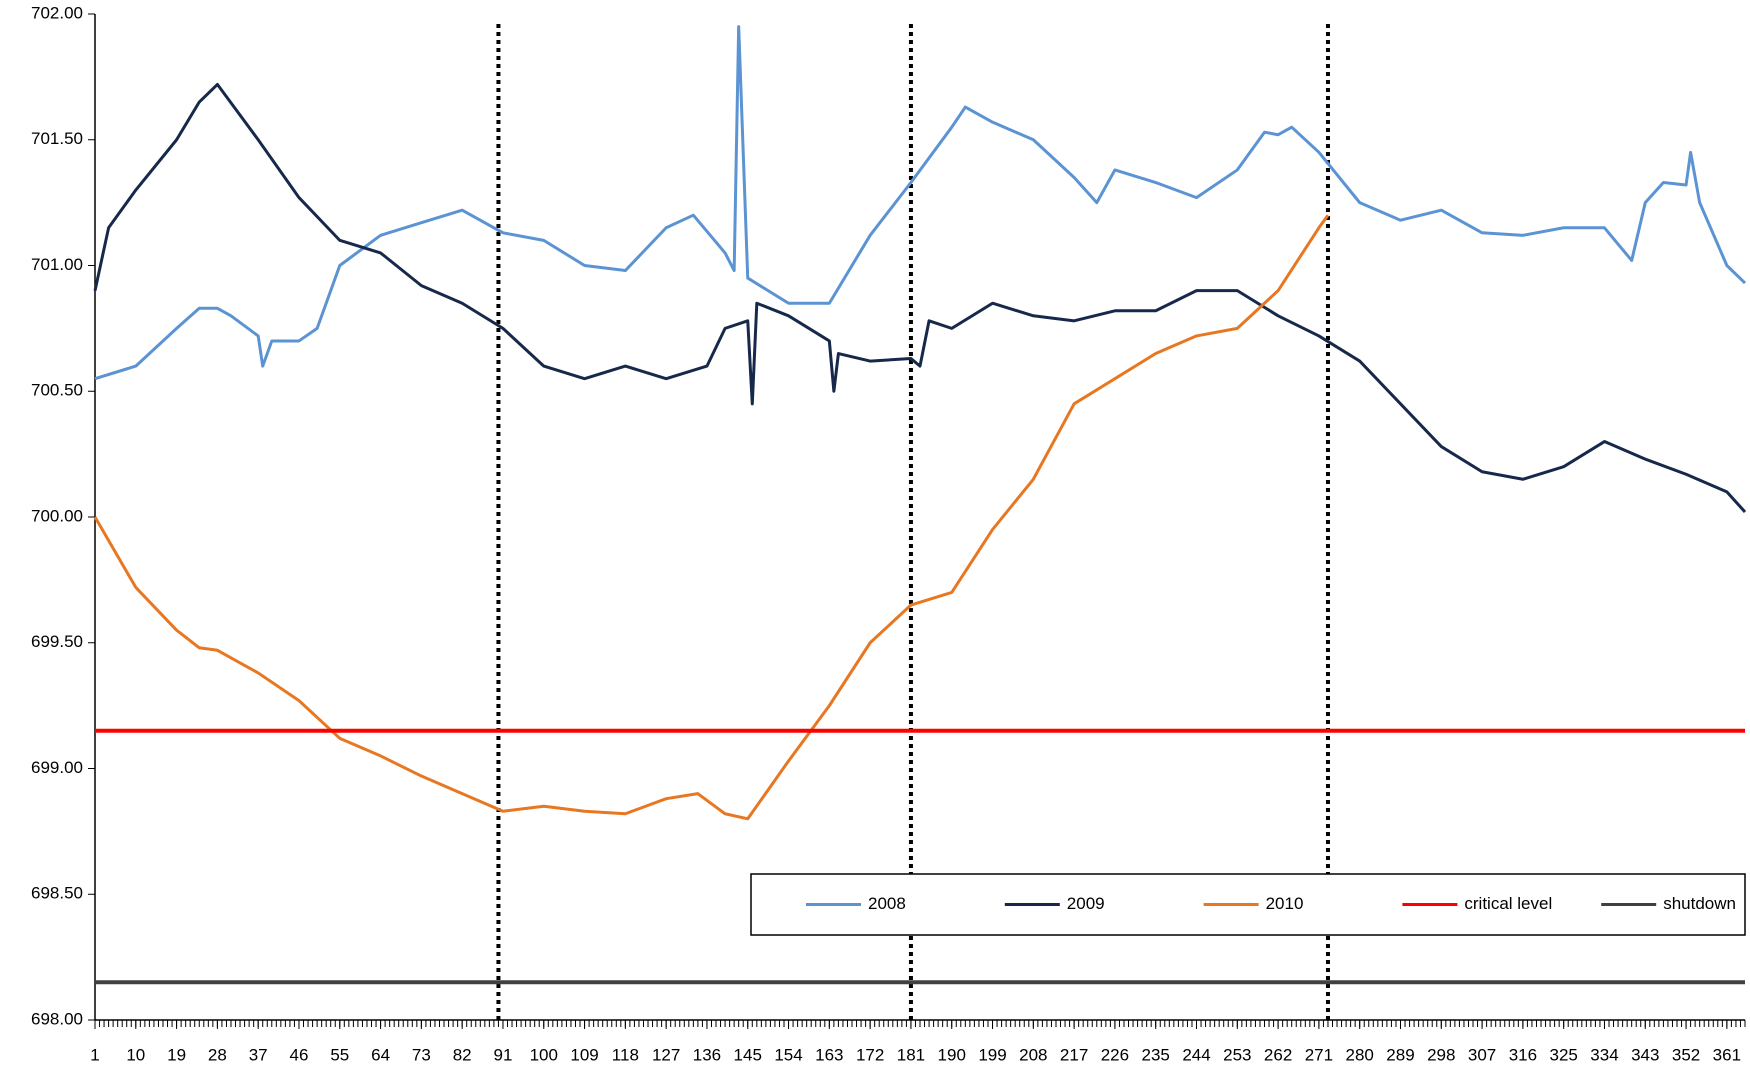 This screenshot has width=1750, height=1067. What do you see at coordinates (829, 1054) in the screenshot?
I see `x-tick-label: 163` at bounding box center [829, 1054].